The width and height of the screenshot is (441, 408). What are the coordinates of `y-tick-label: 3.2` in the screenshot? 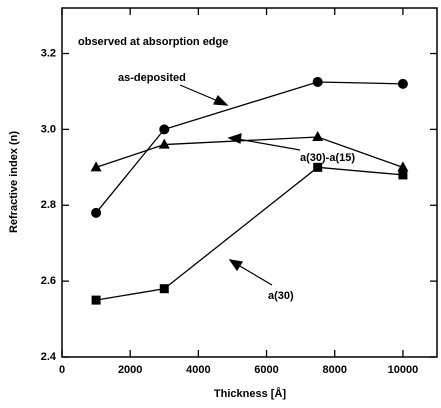 It's located at (48, 53).